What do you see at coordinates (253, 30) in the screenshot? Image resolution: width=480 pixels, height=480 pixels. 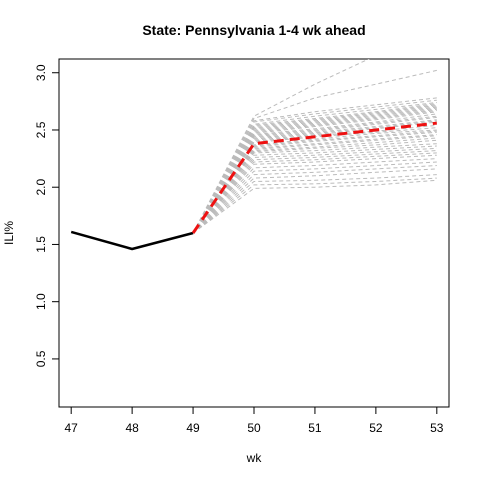 I see `chart-title: State: Pennsylvania 1-4 wk ahead` at bounding box center [253, 30].